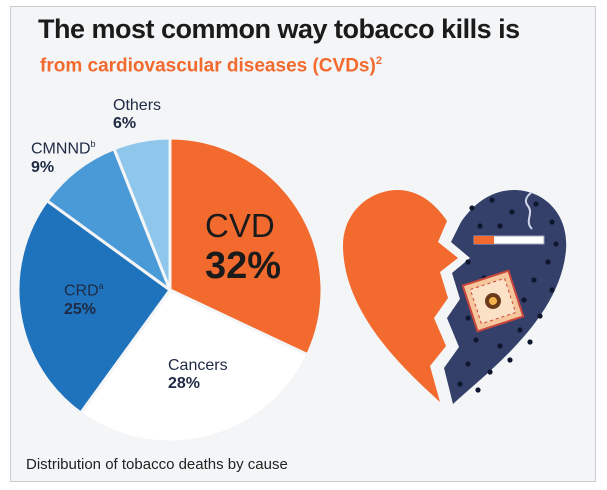 The width and height of the screenshot is (607, 490). What do you see at coordinates (63, 157) in the screenshot?
I see `slice-label-cmnnd: CMNNDb 9%` at bounding box center [63, 157].